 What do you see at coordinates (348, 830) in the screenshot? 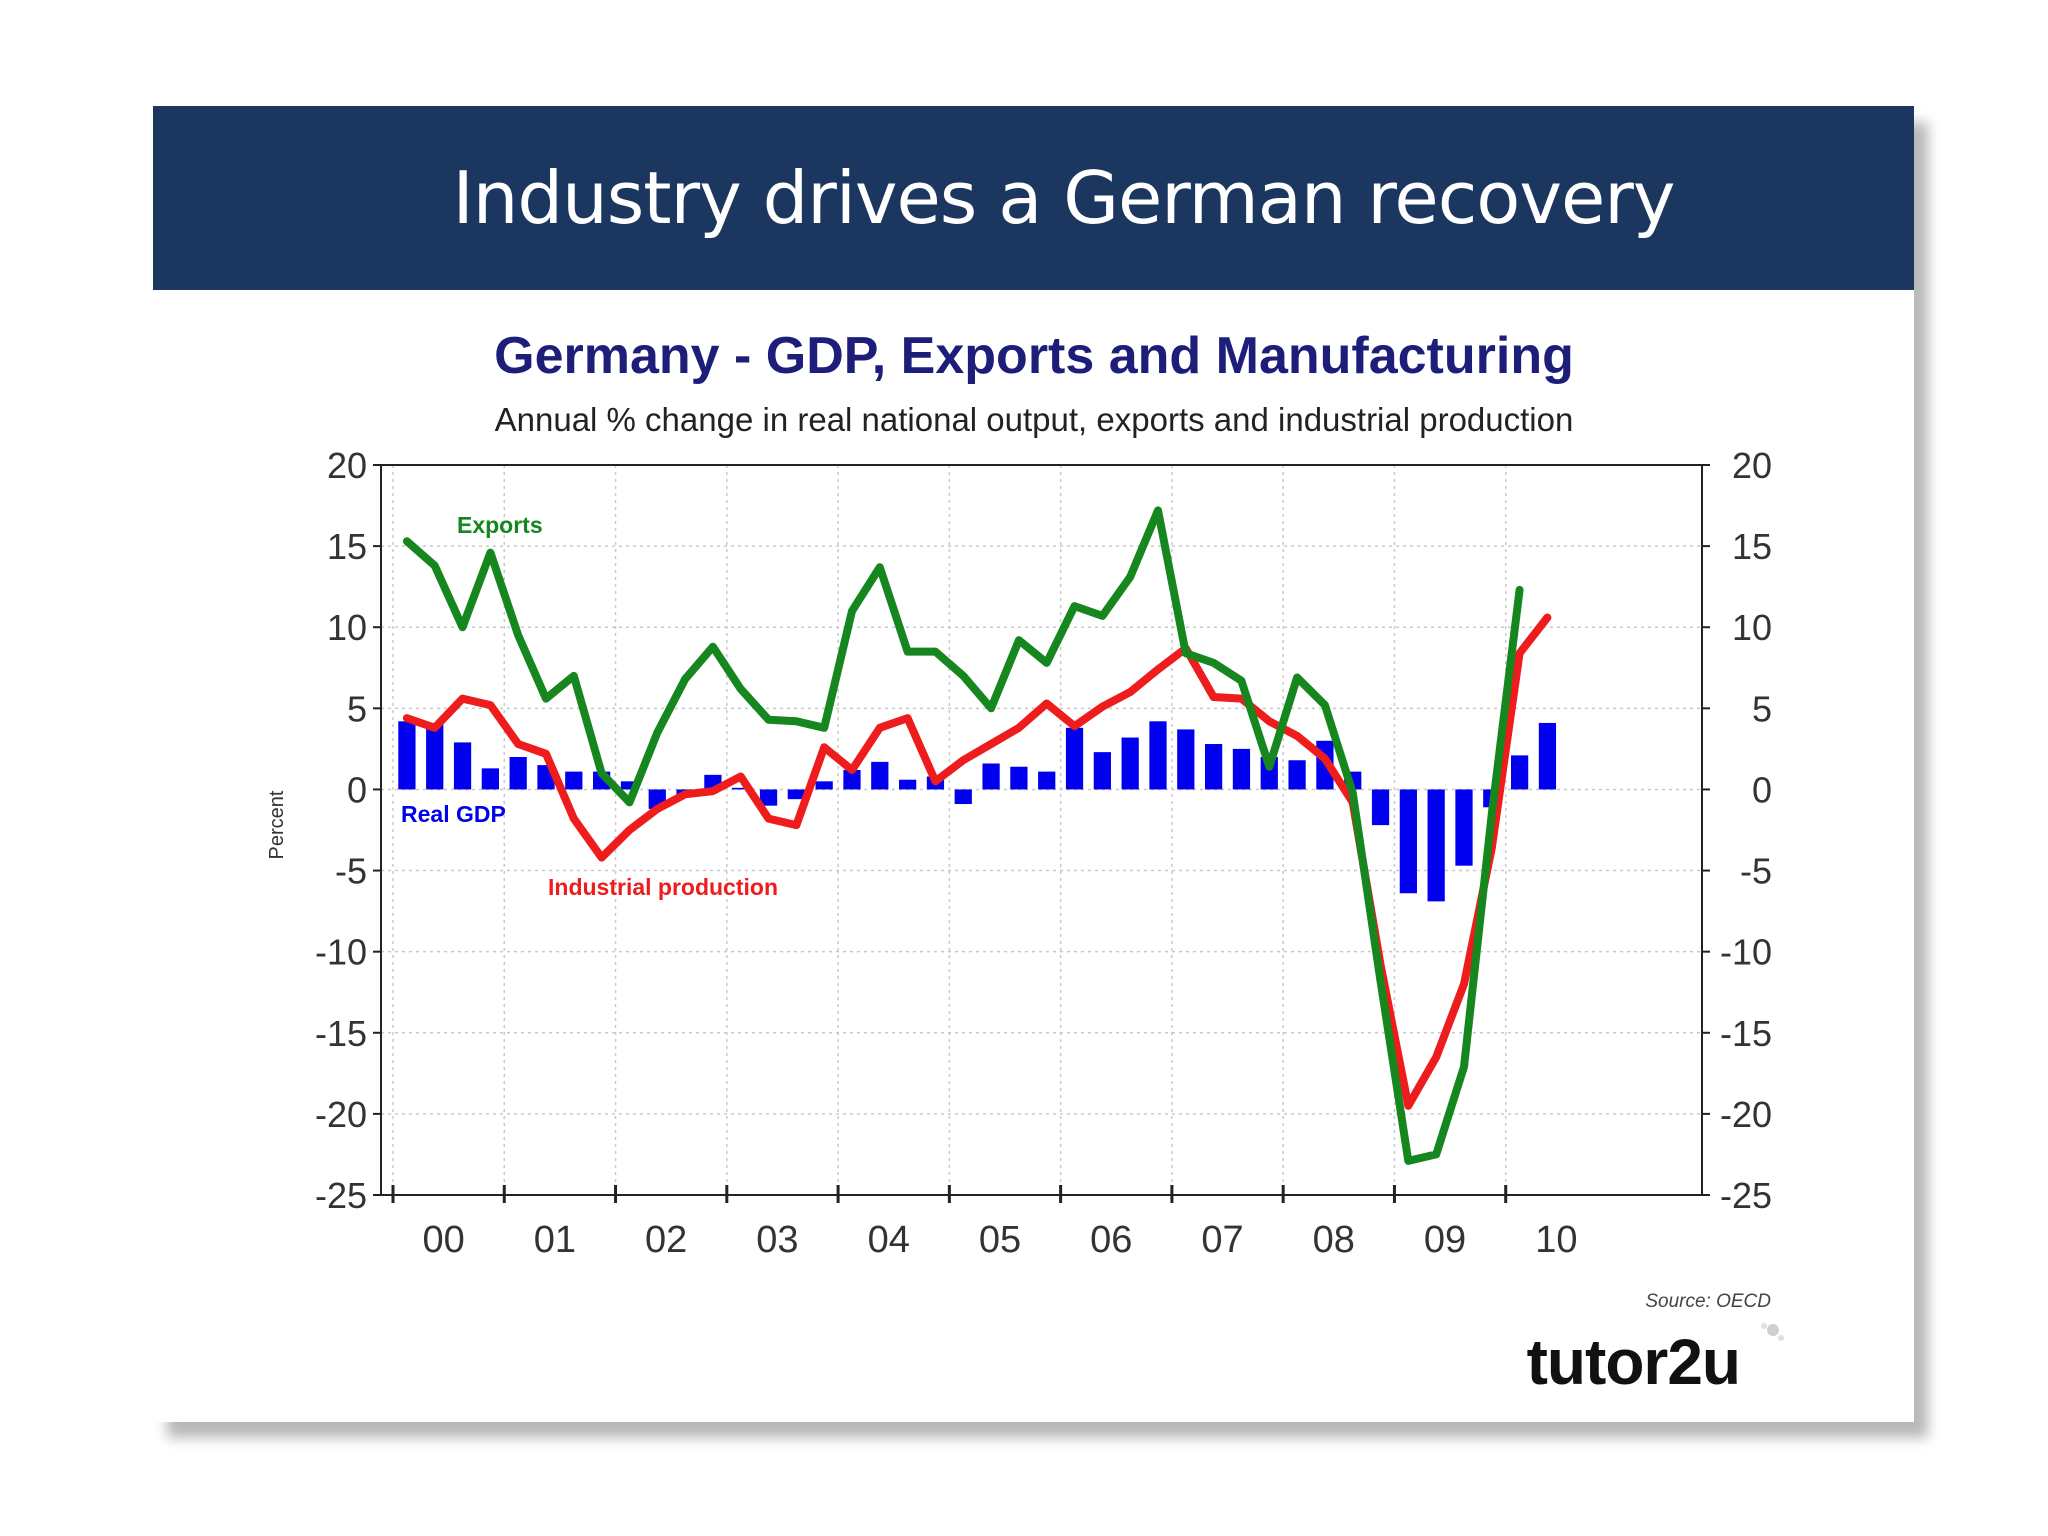
I see `left-y-axis: 20 15 10 5 0 -5 -10 -15 -20 -25` at bounding box center [348, 830].